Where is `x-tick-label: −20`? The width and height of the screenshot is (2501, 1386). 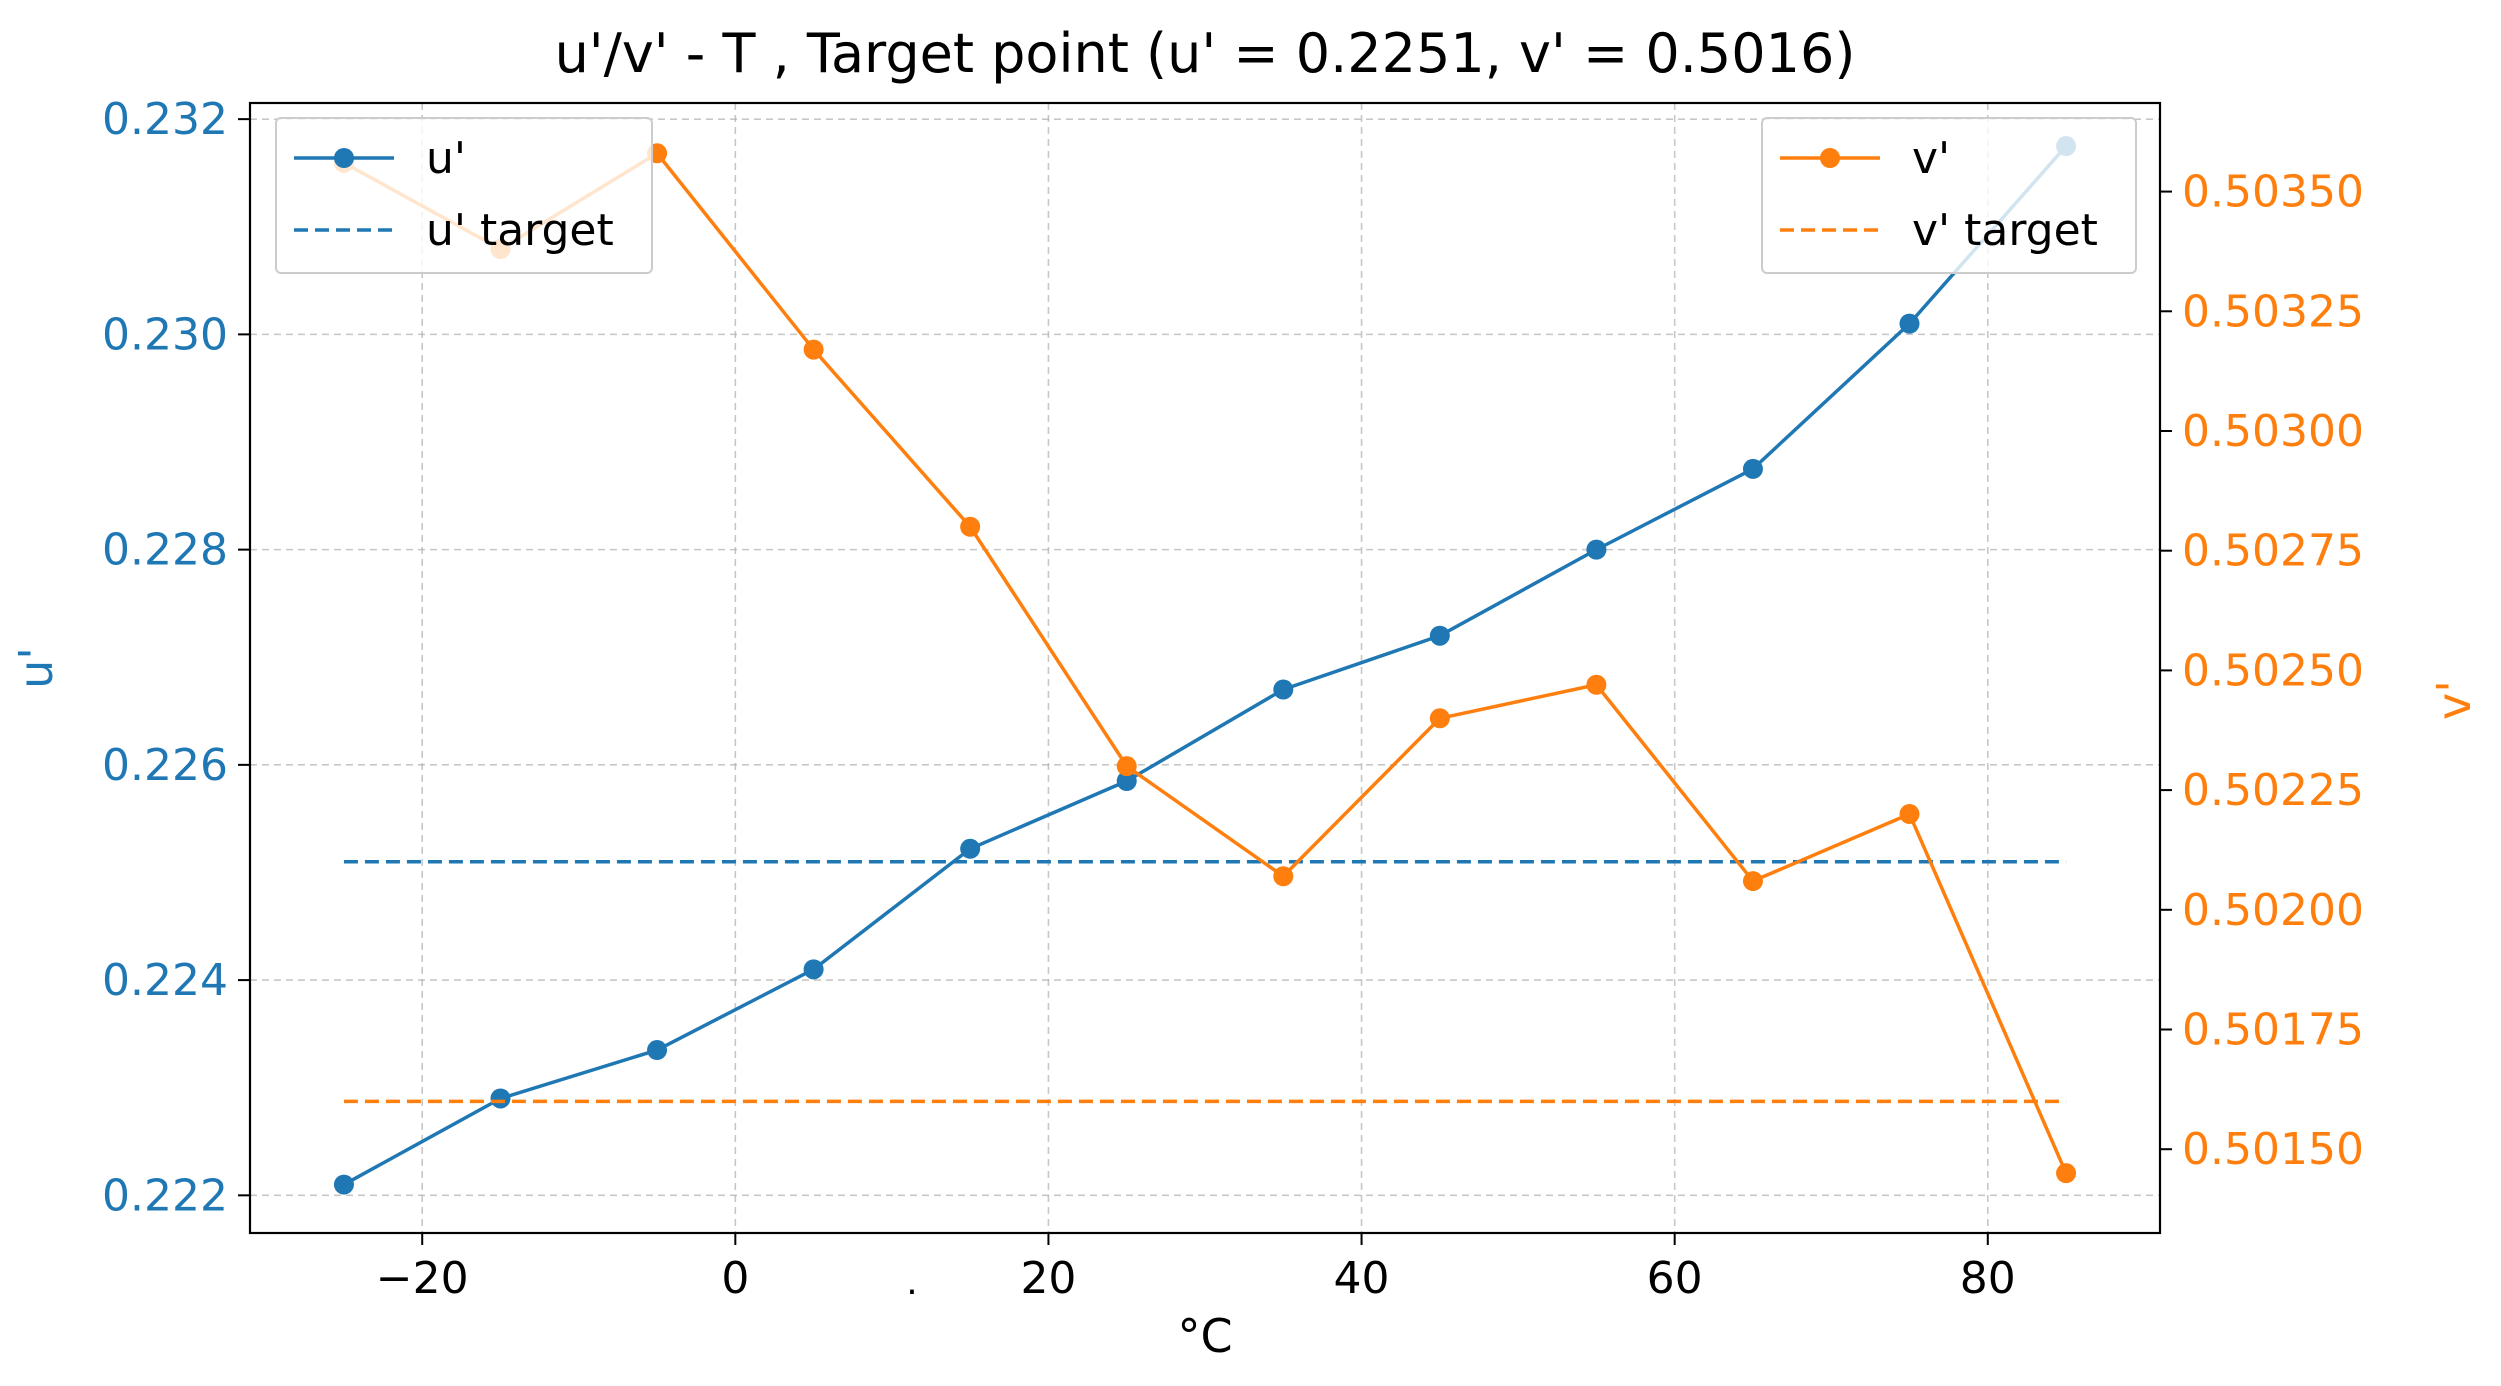 x-tick-label: −20 is located at coordinates (422, 1278).